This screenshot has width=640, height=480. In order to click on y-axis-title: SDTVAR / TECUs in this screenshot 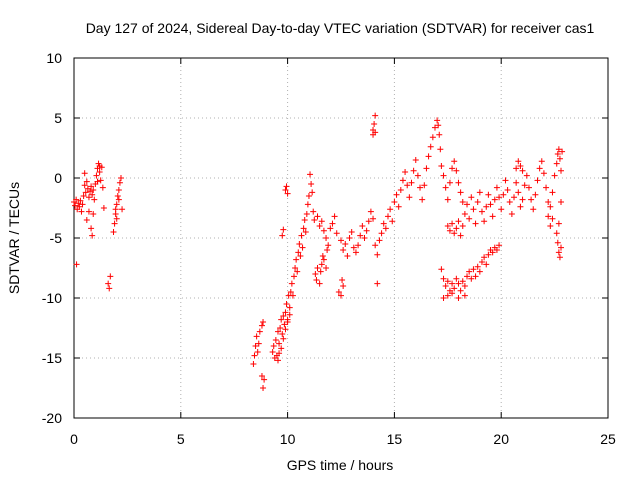, I will do `click(14, 238)`.